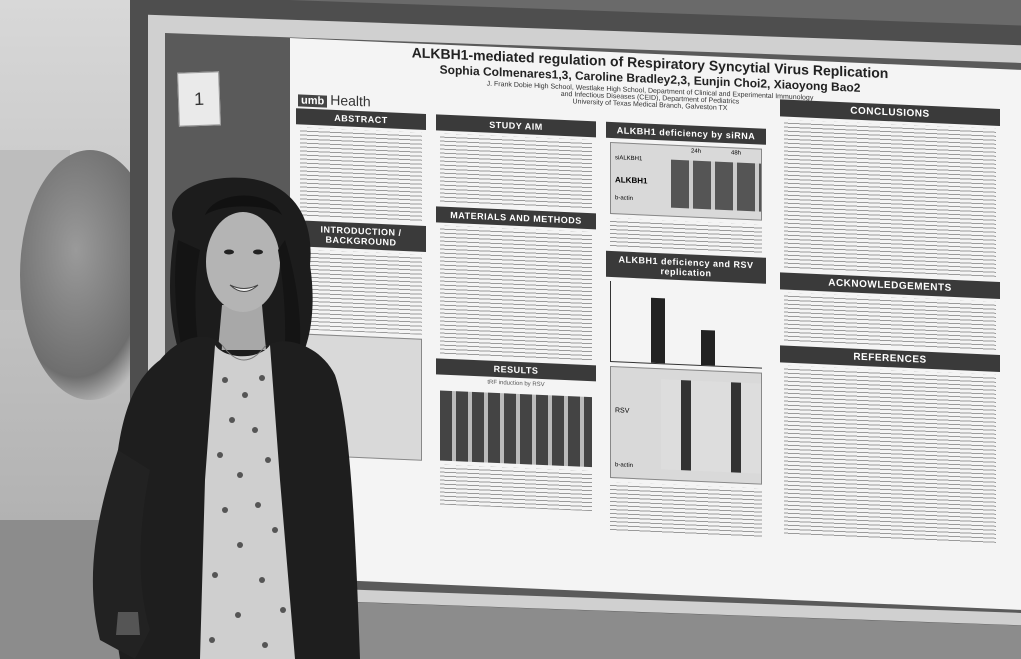 The image size is (1021, 659). What do you see at coordinates (686, 324) in the screenshot?
I see `rsv-bar-chart` at bounding box center [686, 324].